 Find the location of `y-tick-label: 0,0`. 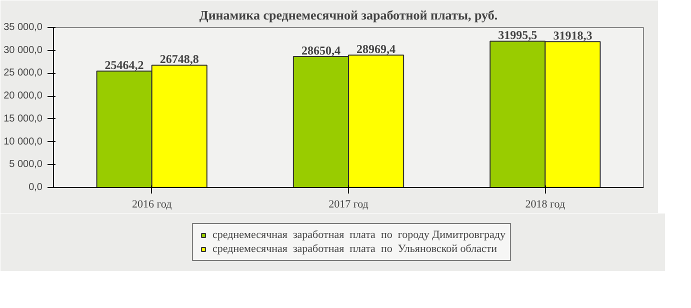

y-tick-label: 0,0 is located at coordinates (35, 187).